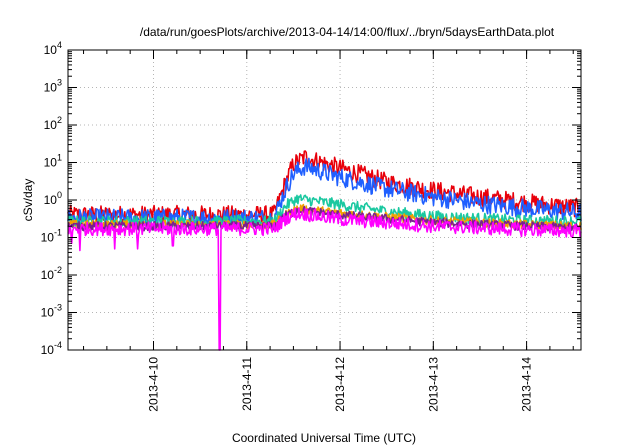 Image resolution: width=640 pixels, height=448 pixels. What do you see at coordinates (53, 48) in the screenshot?
I see `y-tick-label: 10⁴` at bounding box center [53, 48].